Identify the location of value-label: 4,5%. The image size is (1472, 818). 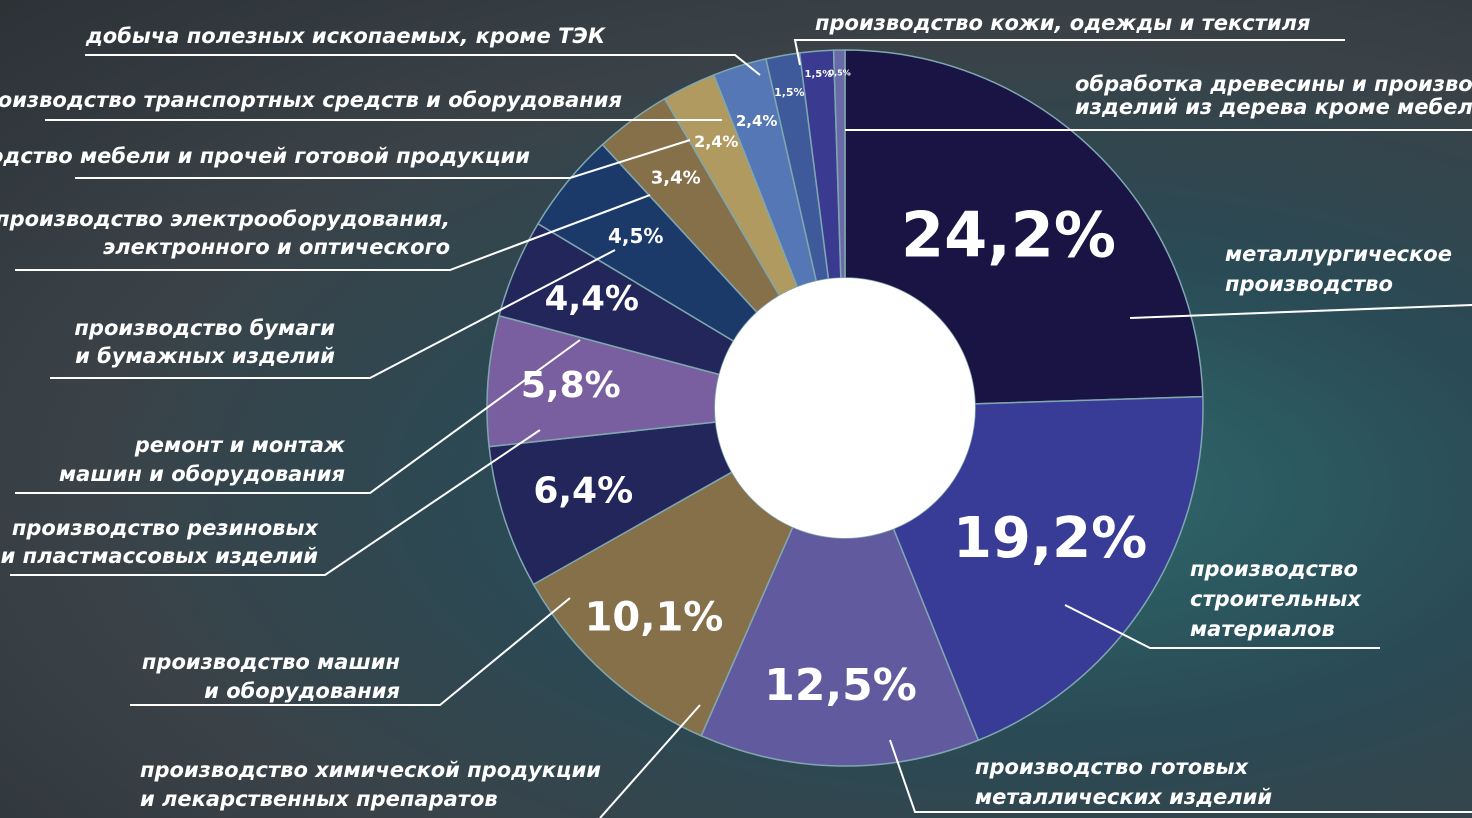
(635, 236).